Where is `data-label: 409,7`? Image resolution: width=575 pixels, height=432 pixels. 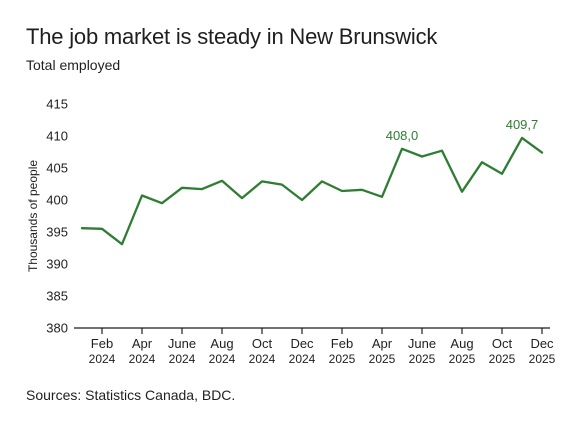
data-label: 409,7 is located at coordinates (522, 124).